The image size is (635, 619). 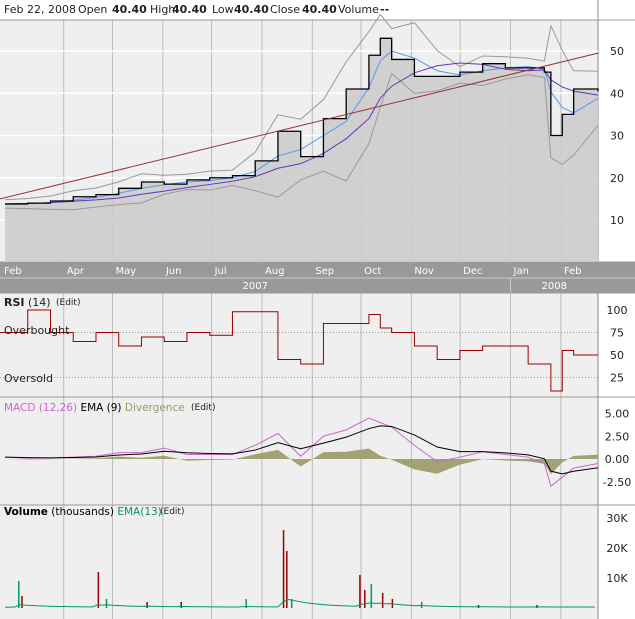 I want to click on month-label: Sep, so click(x=324, y=271).